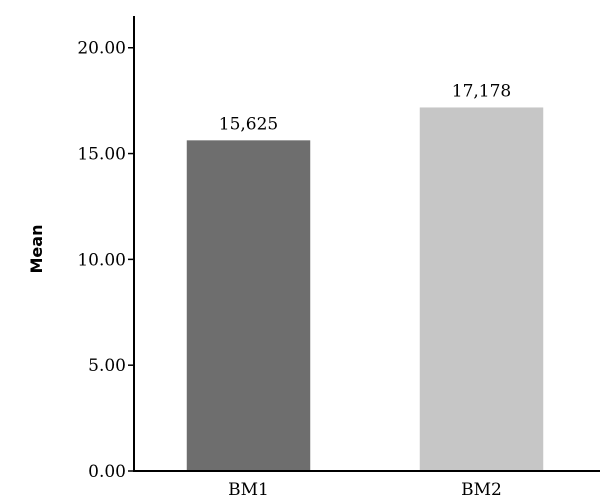 The height and width of the screenshot is (501, 602). I want to click on bar-bm1, so click(248, 305).